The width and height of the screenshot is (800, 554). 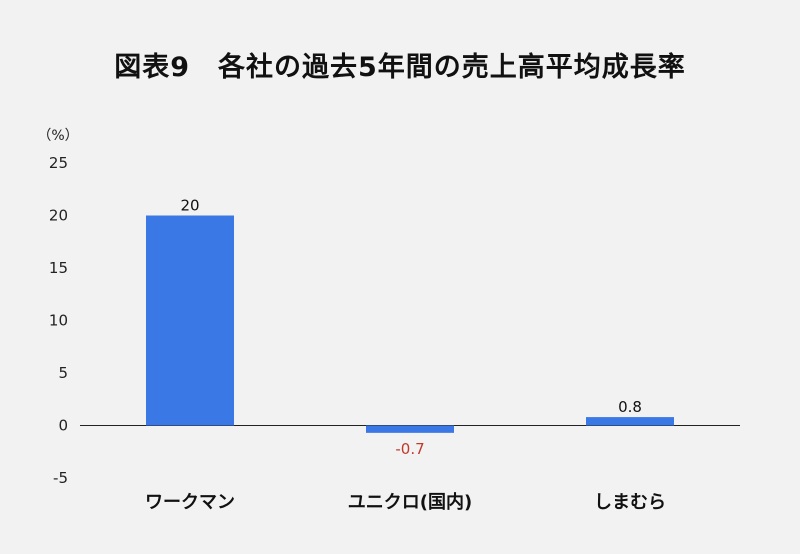 What do you see at coordinates (409, 449) in the screenshot?
I see `data-label: -0.7` at bounding box center [409, 449].